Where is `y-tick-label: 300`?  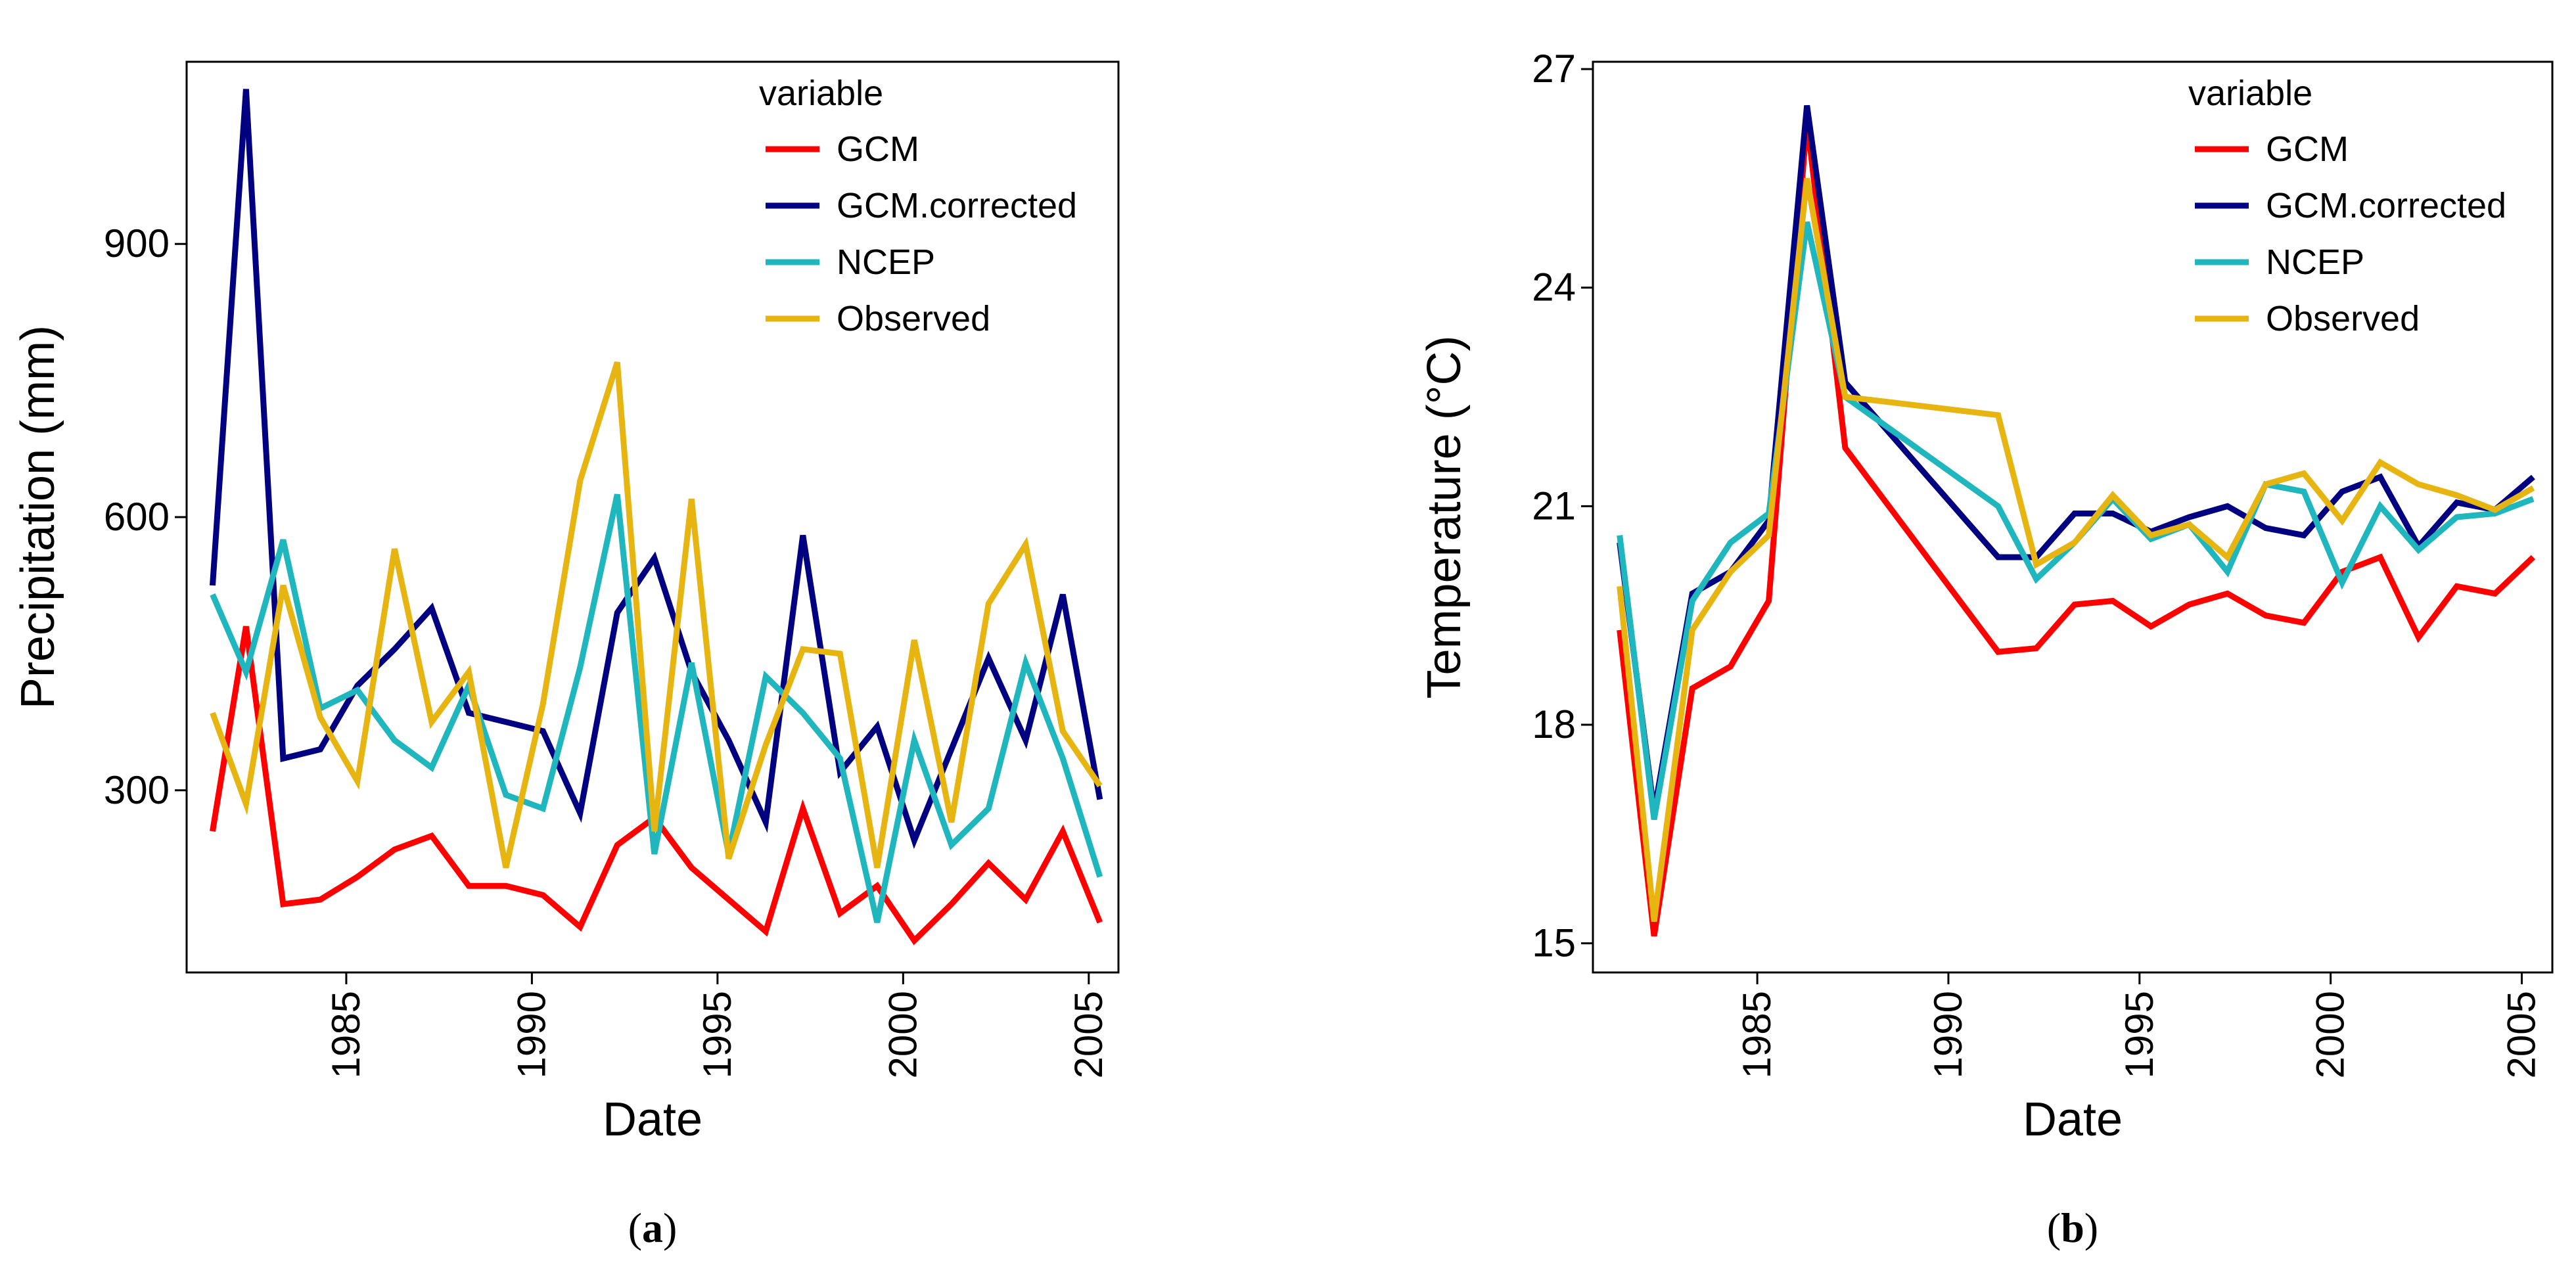
y-tick-label: 300 is located at coordinates (137, 790).